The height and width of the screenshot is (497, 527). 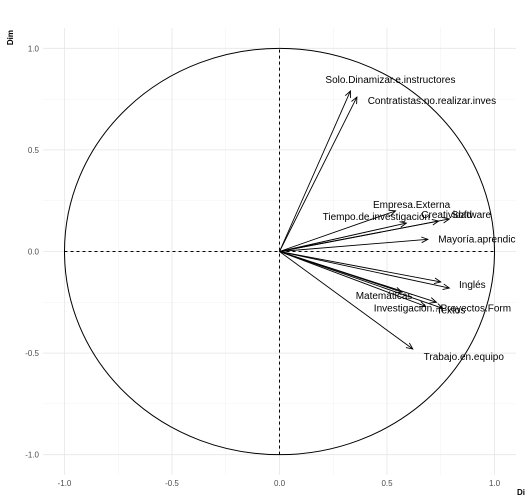 I want to click on variable-label: Matemáticas, so click(x=384, y=296).